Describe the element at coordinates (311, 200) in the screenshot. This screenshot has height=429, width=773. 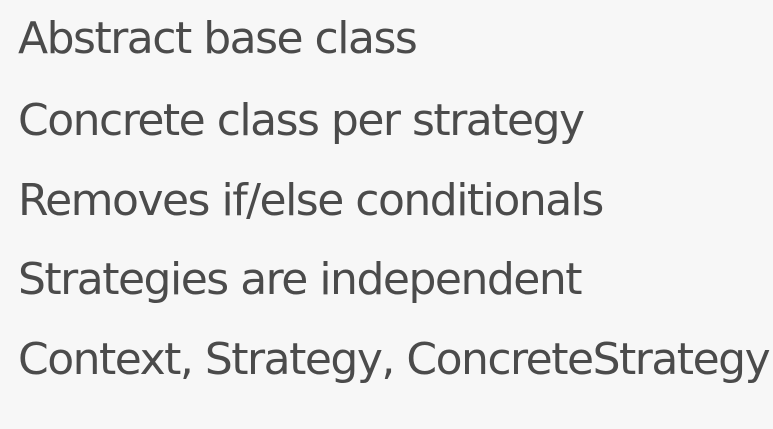
I see `bullet-removes-conditionals: Removes if/else conditionals` at that location.